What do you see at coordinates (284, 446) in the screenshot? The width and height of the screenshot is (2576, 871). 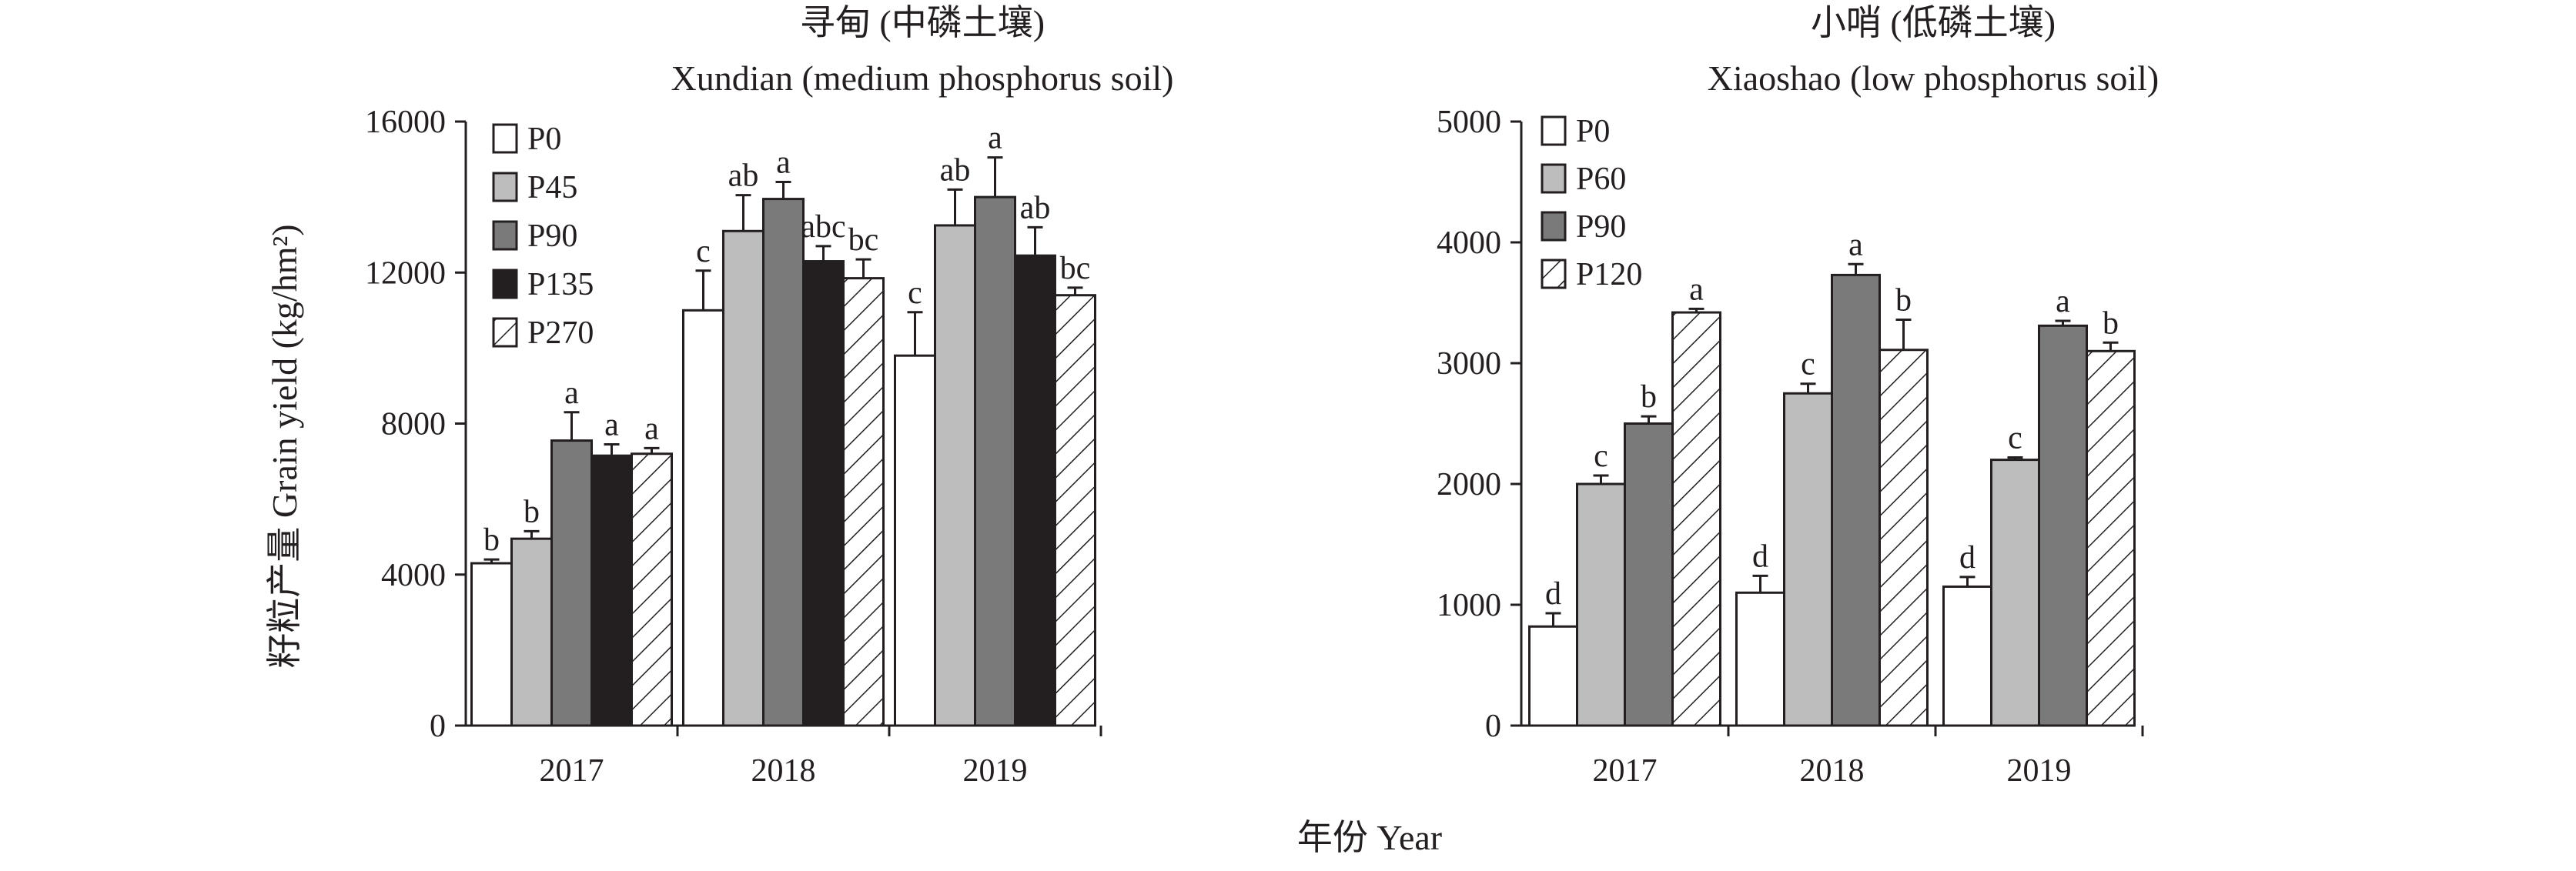 I see `y-axis-label: 籽粒产量 Grain yield (kg/hm²)` at bounding box center [284, 446].